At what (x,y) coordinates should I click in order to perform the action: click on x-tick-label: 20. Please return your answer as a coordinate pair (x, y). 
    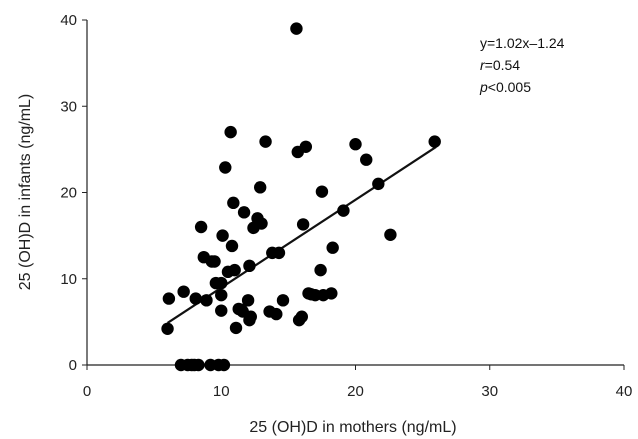
    Looking at the image, I should click on (355, 391).